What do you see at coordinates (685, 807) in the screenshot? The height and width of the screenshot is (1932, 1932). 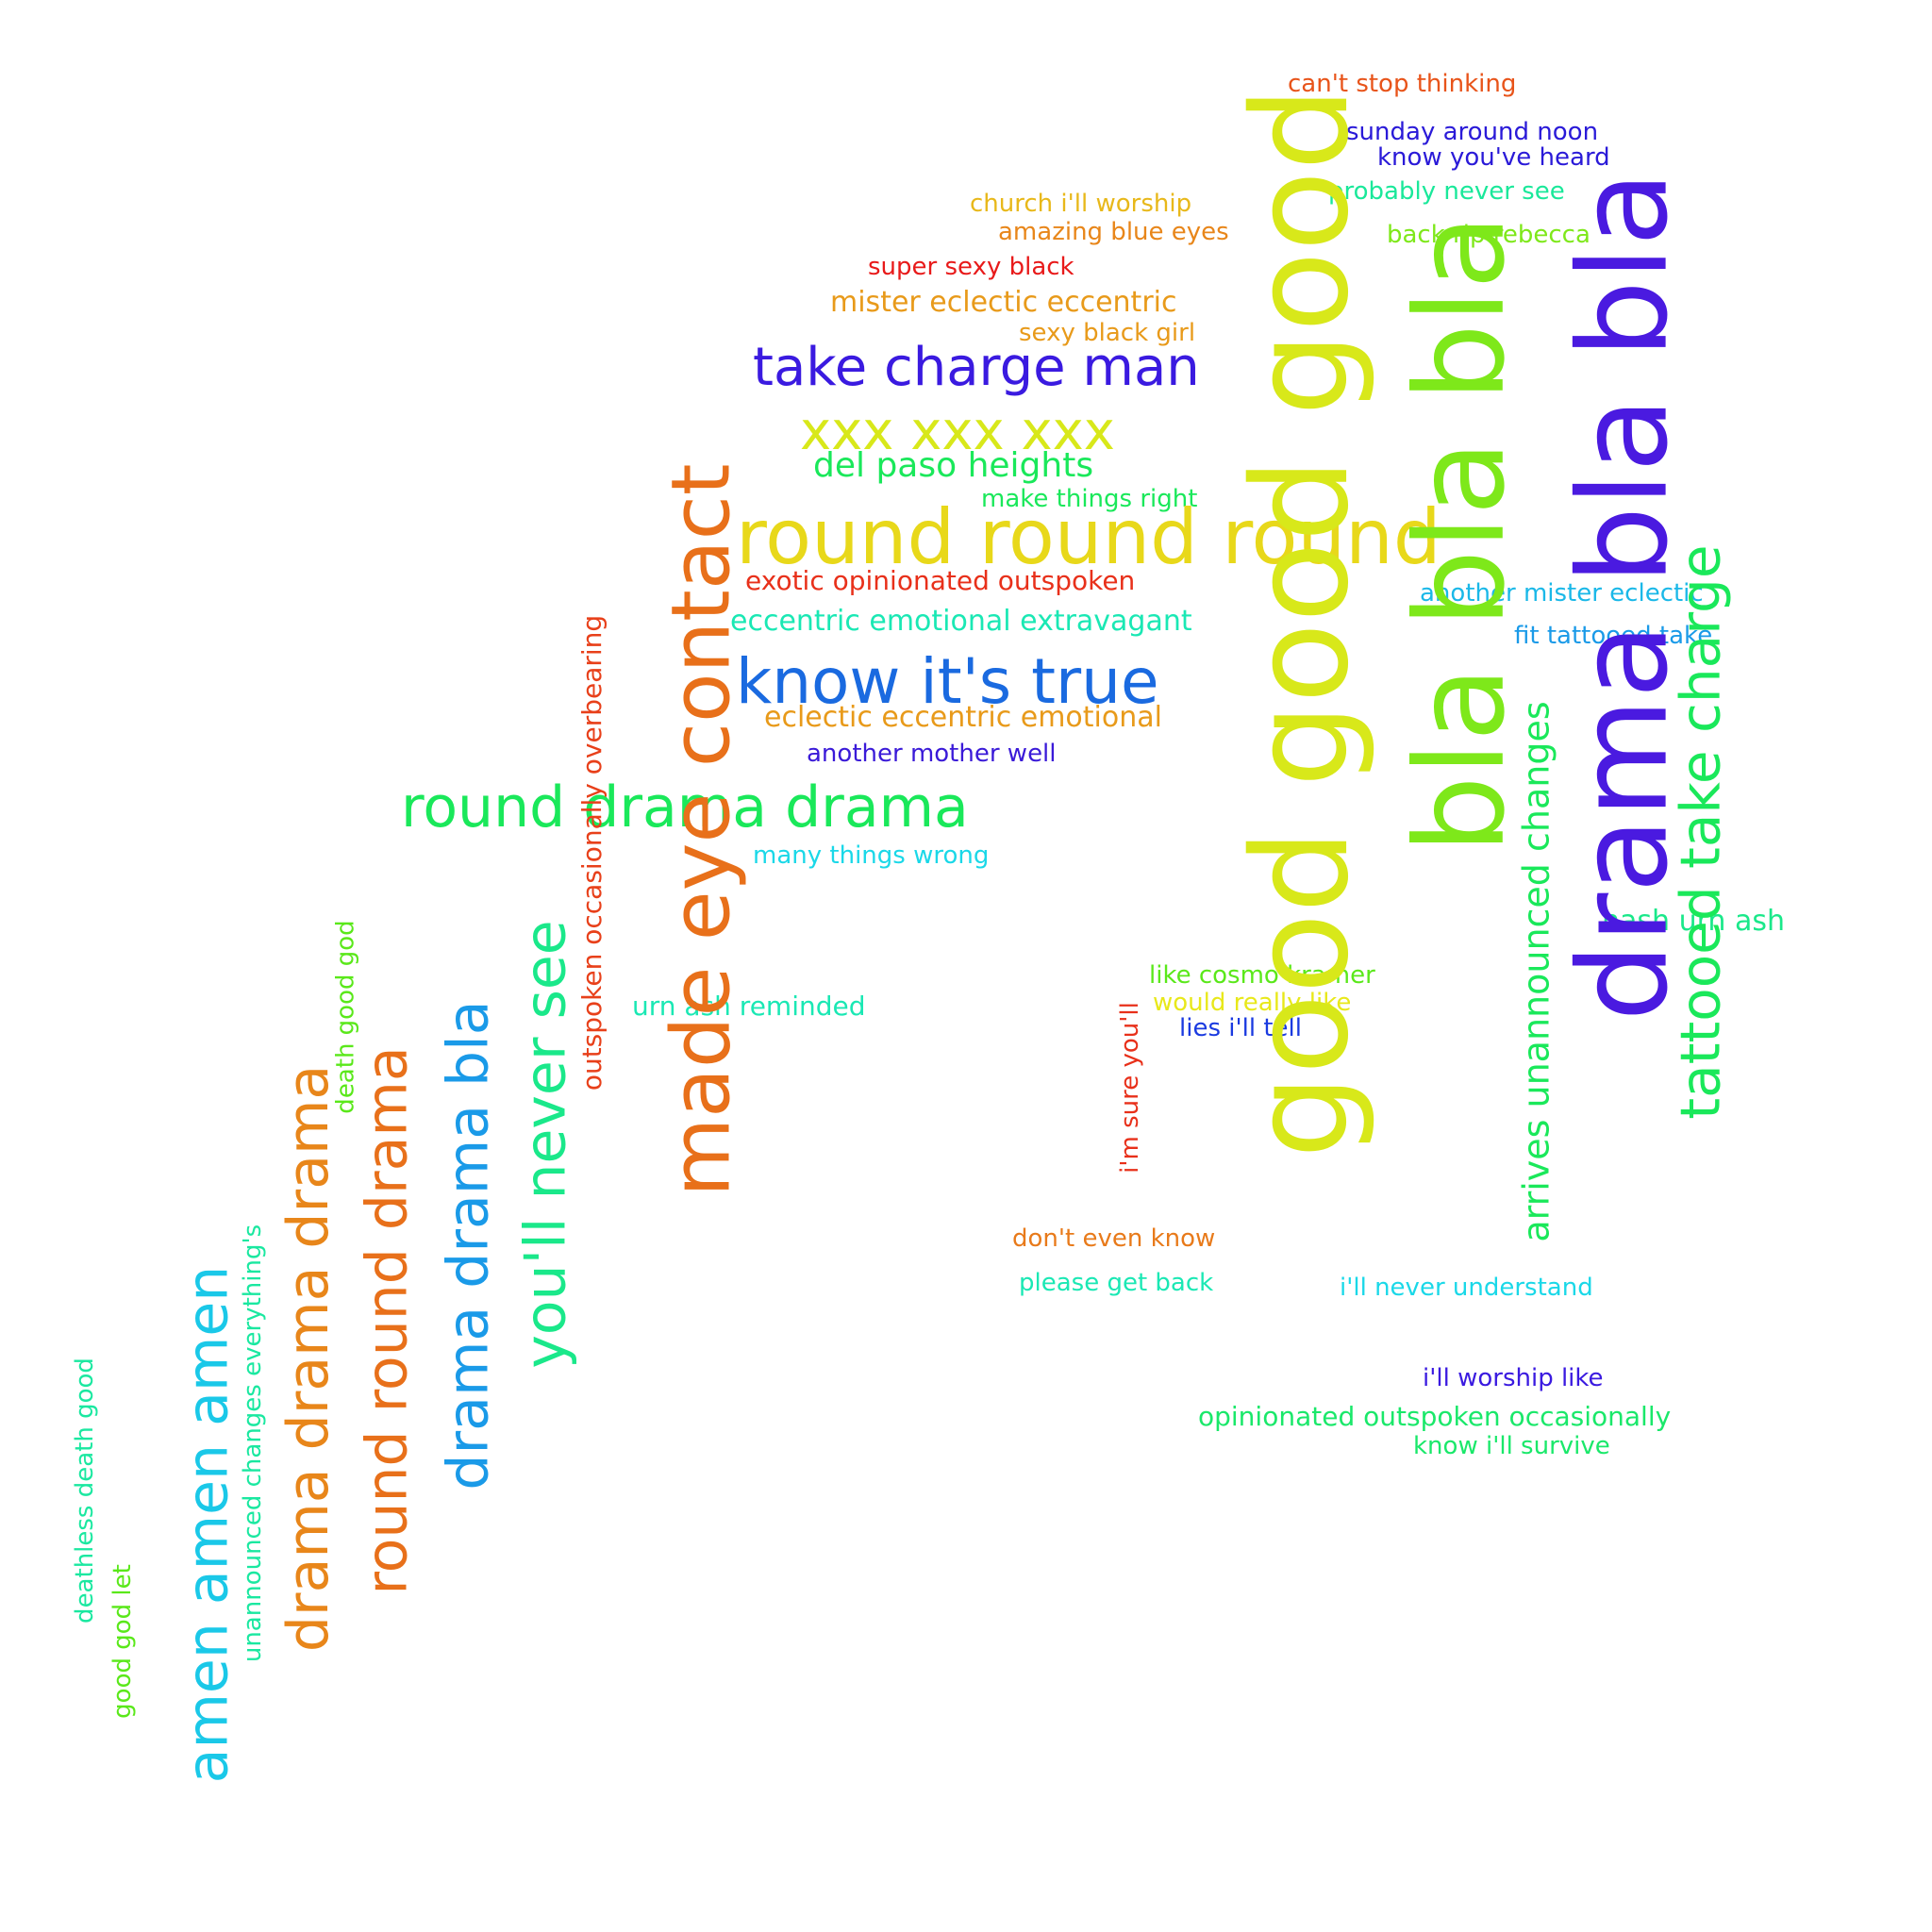 I see `word: round drama drama` at bounding box center [685, 807].